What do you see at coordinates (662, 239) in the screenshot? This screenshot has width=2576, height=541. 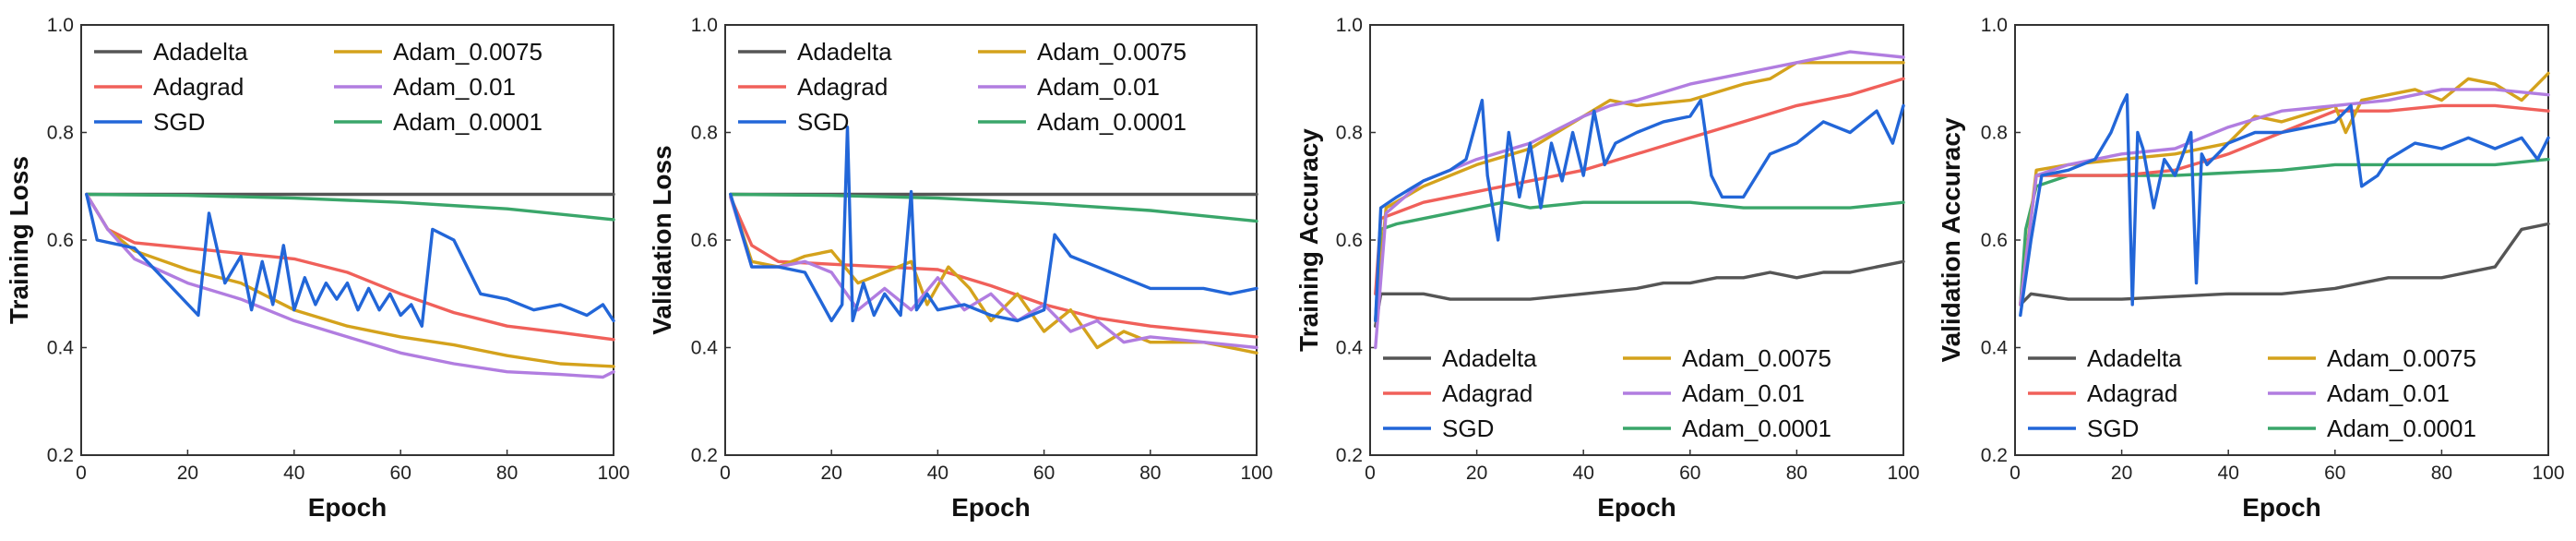 I see `y-axis-label: Validation Loss` at bounding box center [662, 239].